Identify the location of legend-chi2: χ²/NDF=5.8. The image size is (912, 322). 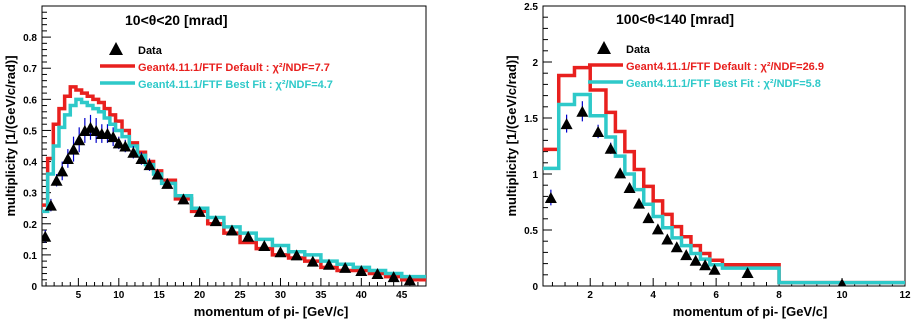
(792, 84).